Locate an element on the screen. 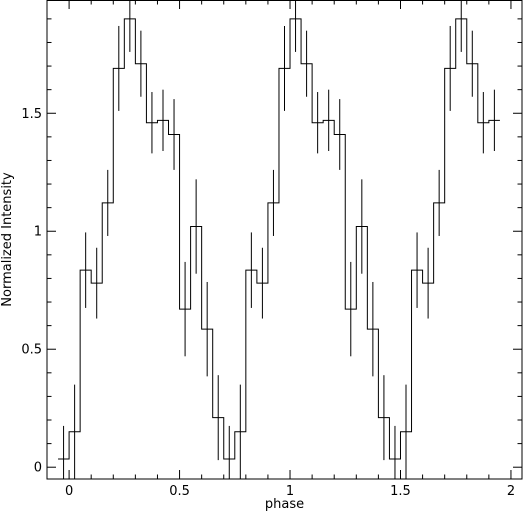 The height and width of the screenshot is (512, 525). y-tick-label: 1 is located at coordinates (38, 232).